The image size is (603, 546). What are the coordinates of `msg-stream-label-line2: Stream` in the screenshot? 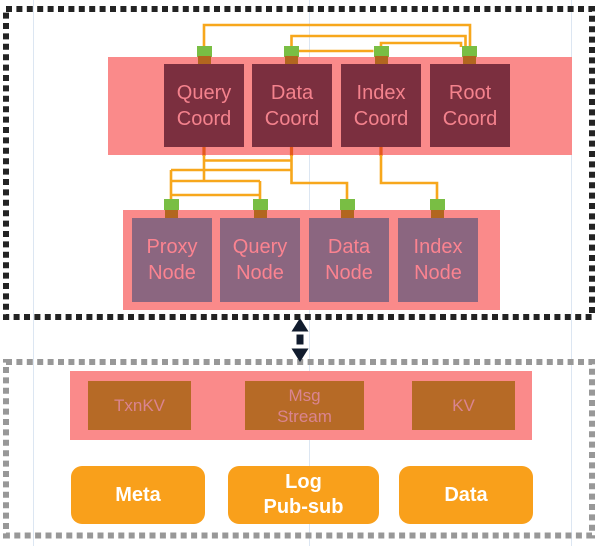 It's located at (304, 416).